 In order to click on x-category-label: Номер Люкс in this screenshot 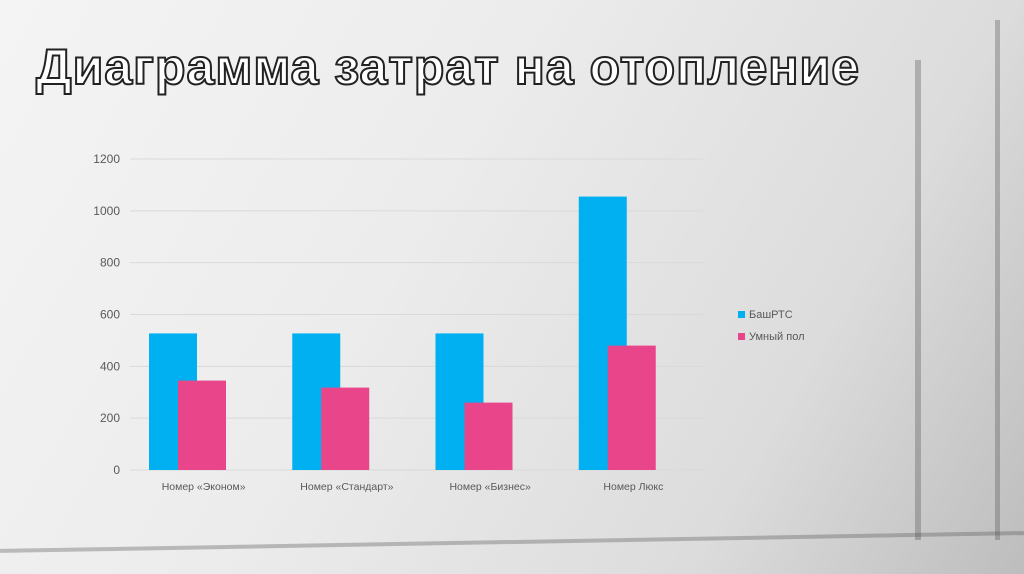, I will do `click(633, 487)`.